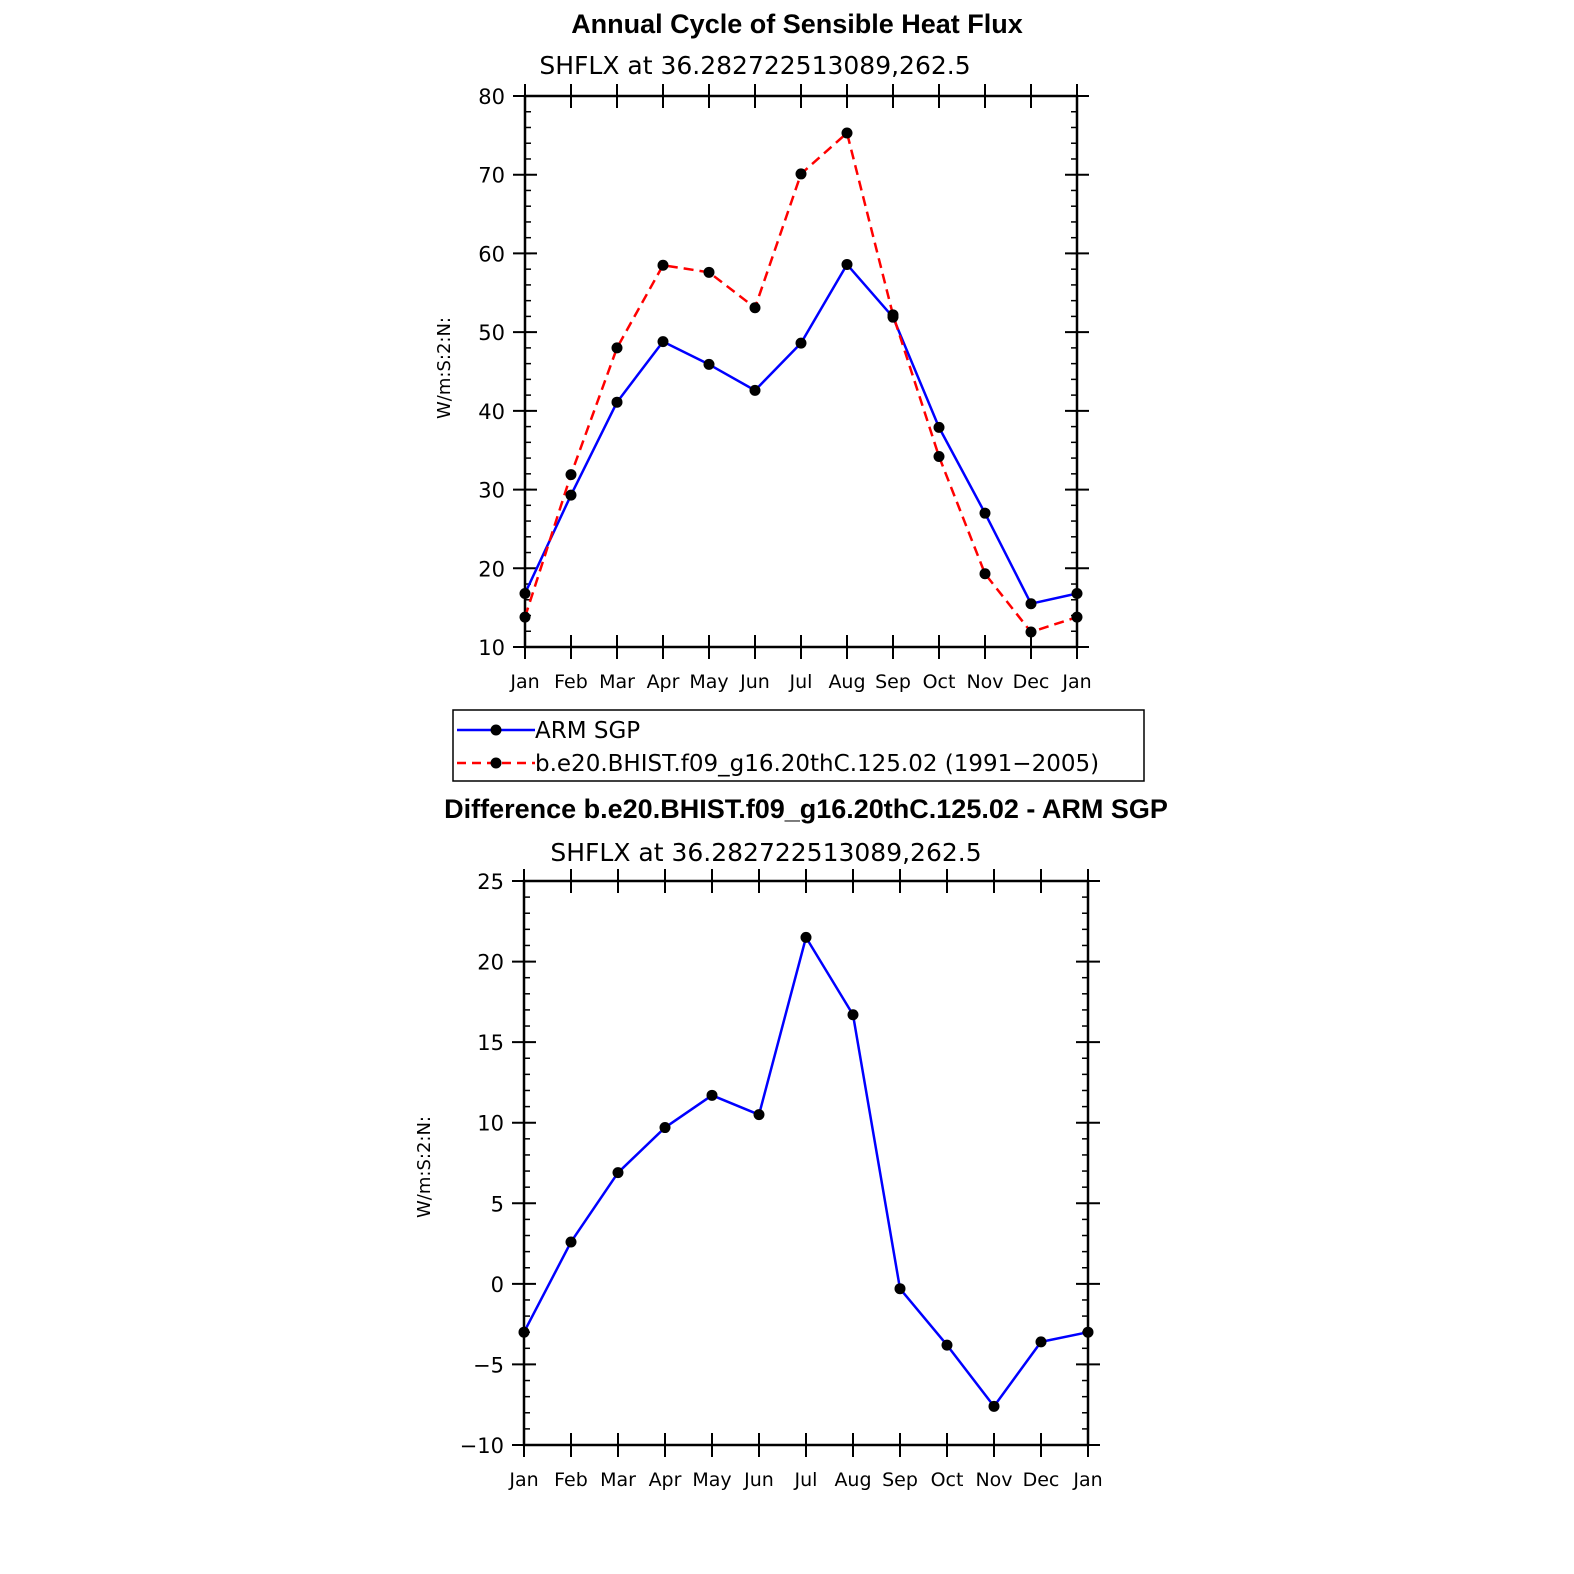 The height and width of the screenshot is (1574, 1574). Describe the element at coordinates (497, 1204) in the screenshot. I see `y-tick-label: 5` at that location.